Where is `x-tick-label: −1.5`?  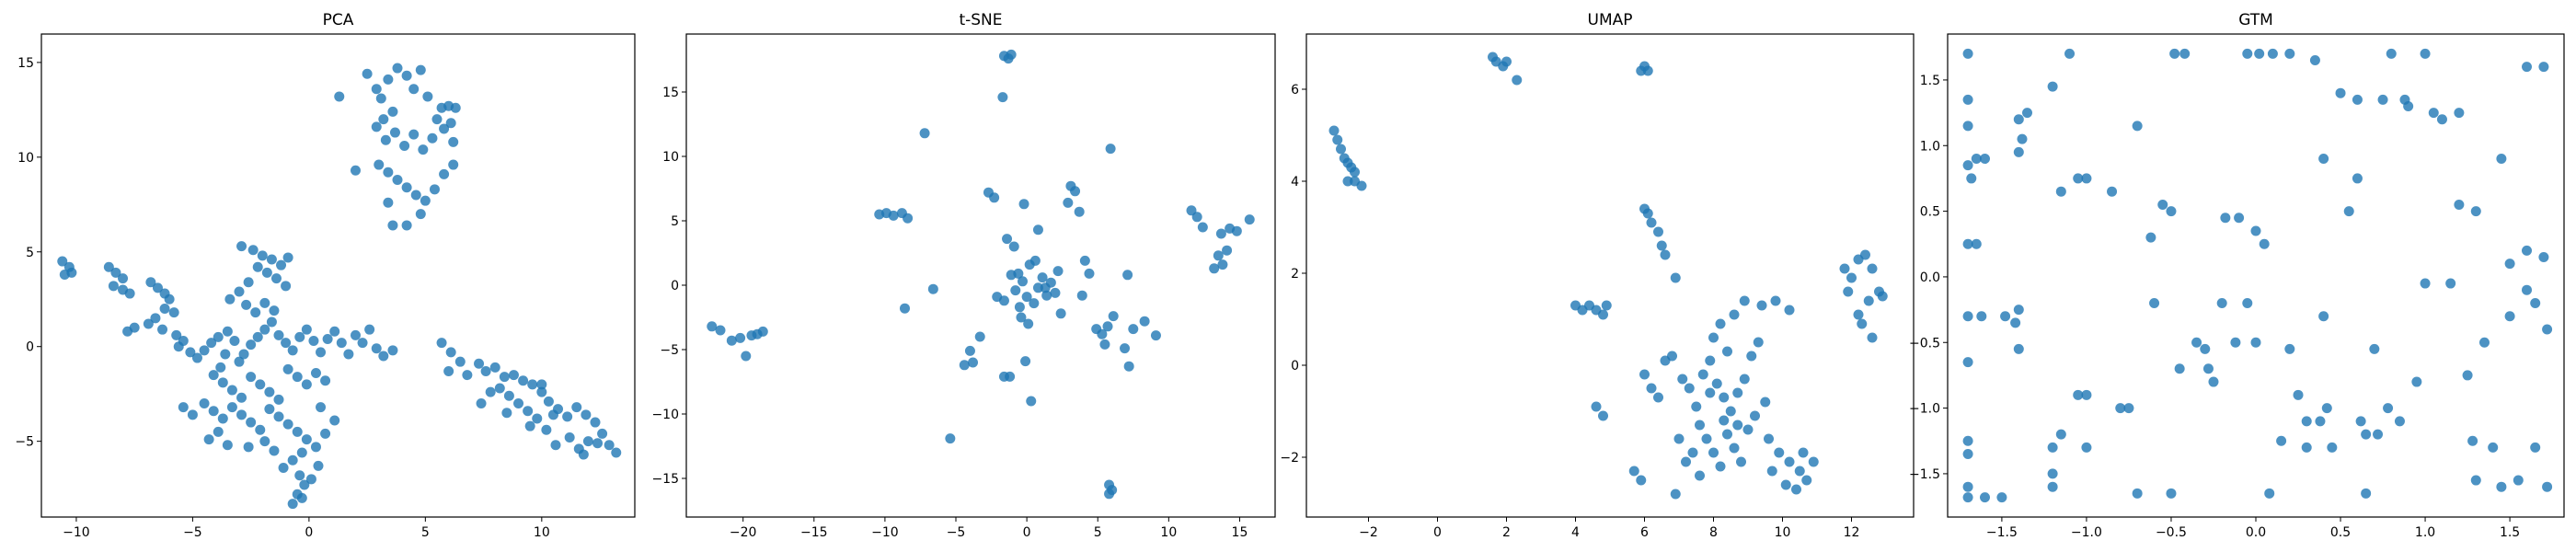 x-tick-label: −1.5 is located at coordinates (2002, 532).